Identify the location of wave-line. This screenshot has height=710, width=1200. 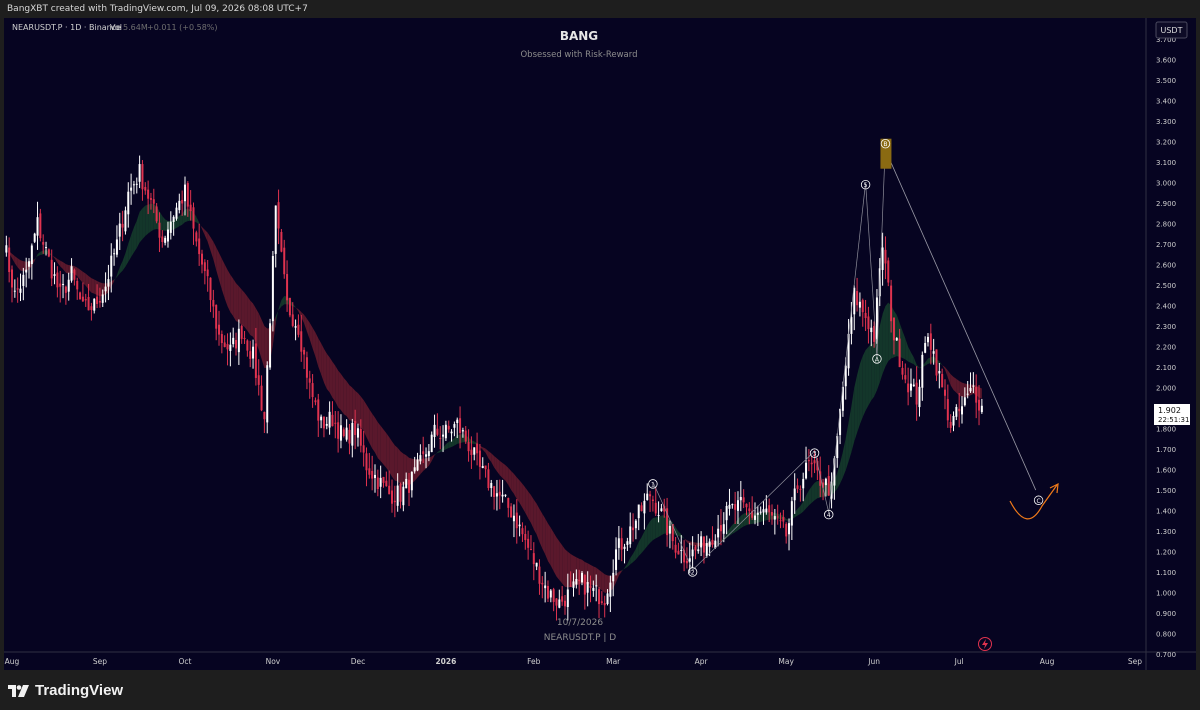
(672, 526).